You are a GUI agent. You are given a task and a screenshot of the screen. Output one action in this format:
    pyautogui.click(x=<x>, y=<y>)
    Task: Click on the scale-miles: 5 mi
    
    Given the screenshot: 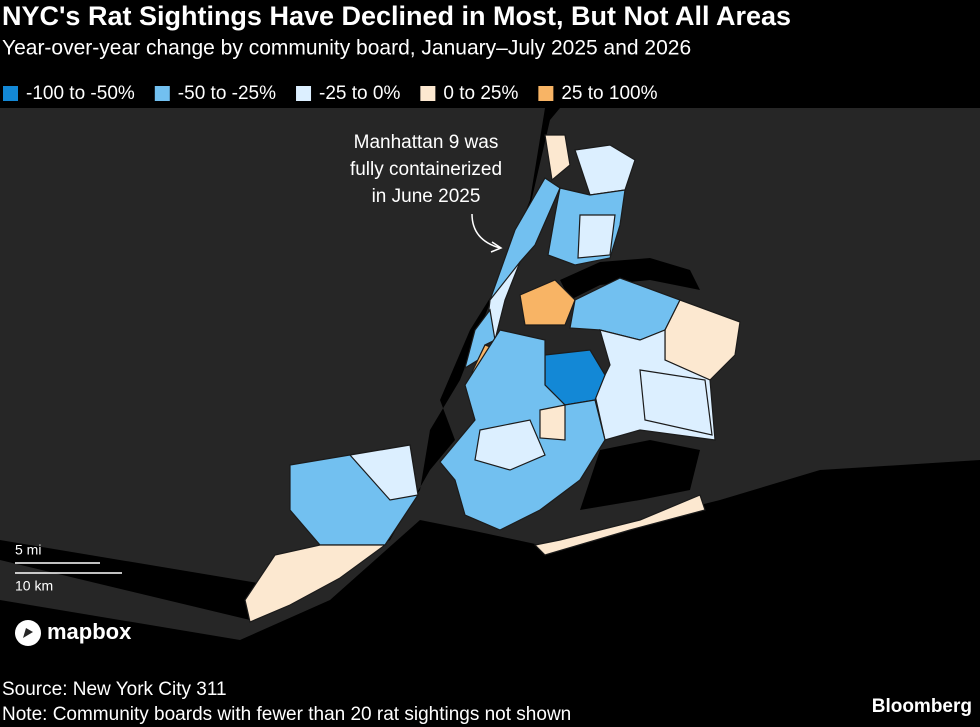 What is the action you would take?
    pyautogui.click(x=28, y=550)
    